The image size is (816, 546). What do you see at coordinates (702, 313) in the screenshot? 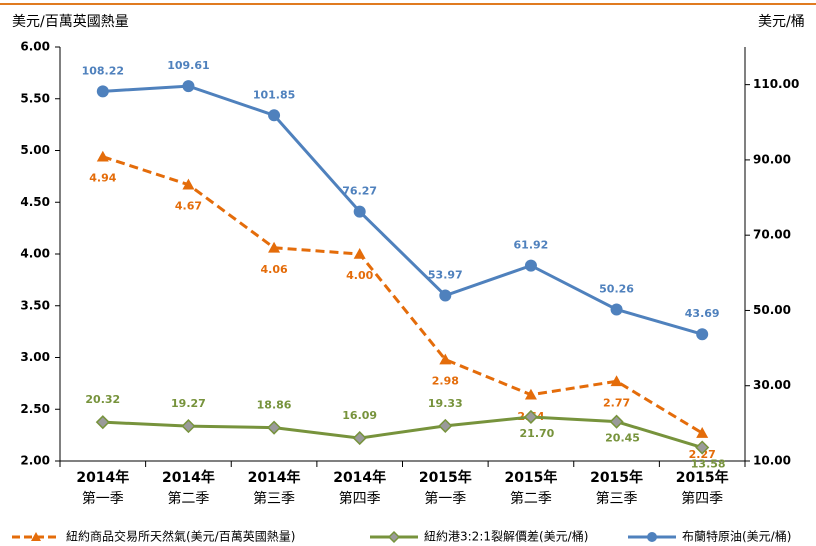
I see `data-label: 43.69` at bounding box center [702, 313].